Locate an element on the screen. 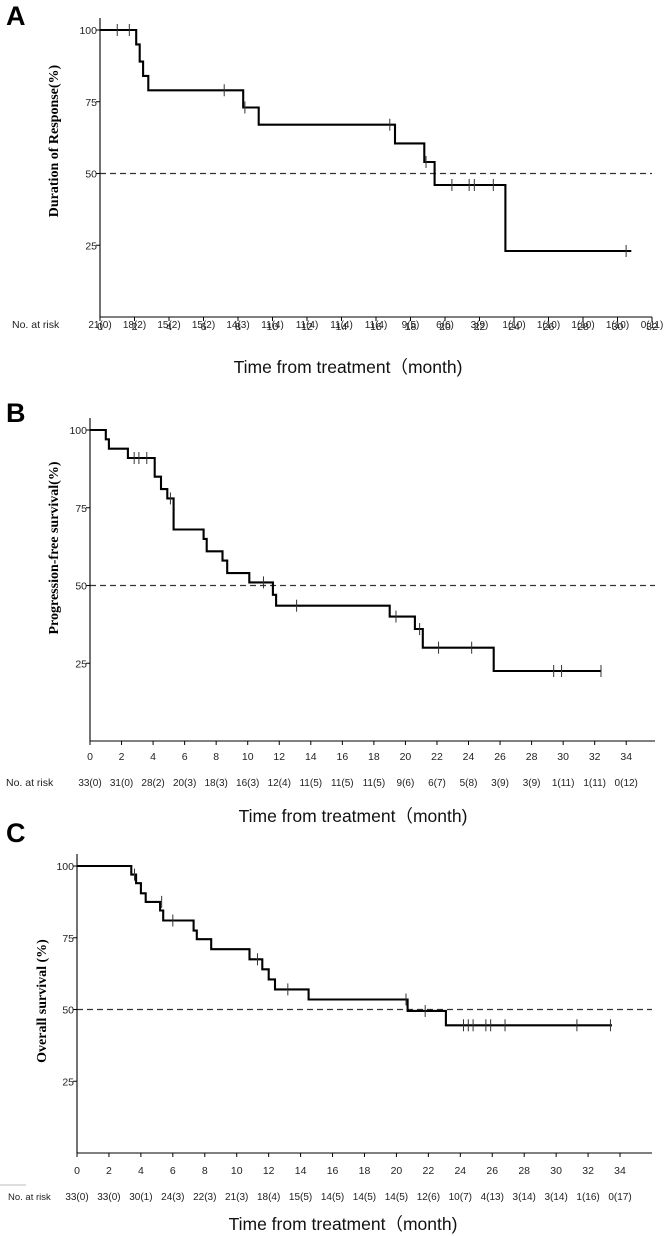  panel-a-y-axis-label: Duration of Response(%) is located at coordinates (54, 140).